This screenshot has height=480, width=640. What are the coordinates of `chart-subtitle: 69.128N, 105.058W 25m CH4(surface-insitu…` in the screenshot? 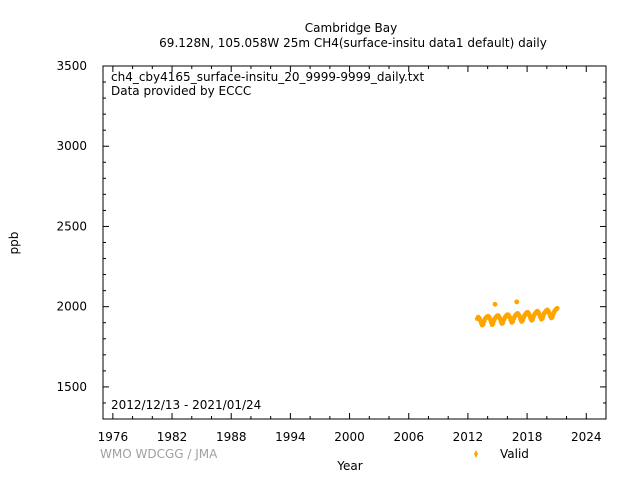 It's located at (353, 43).